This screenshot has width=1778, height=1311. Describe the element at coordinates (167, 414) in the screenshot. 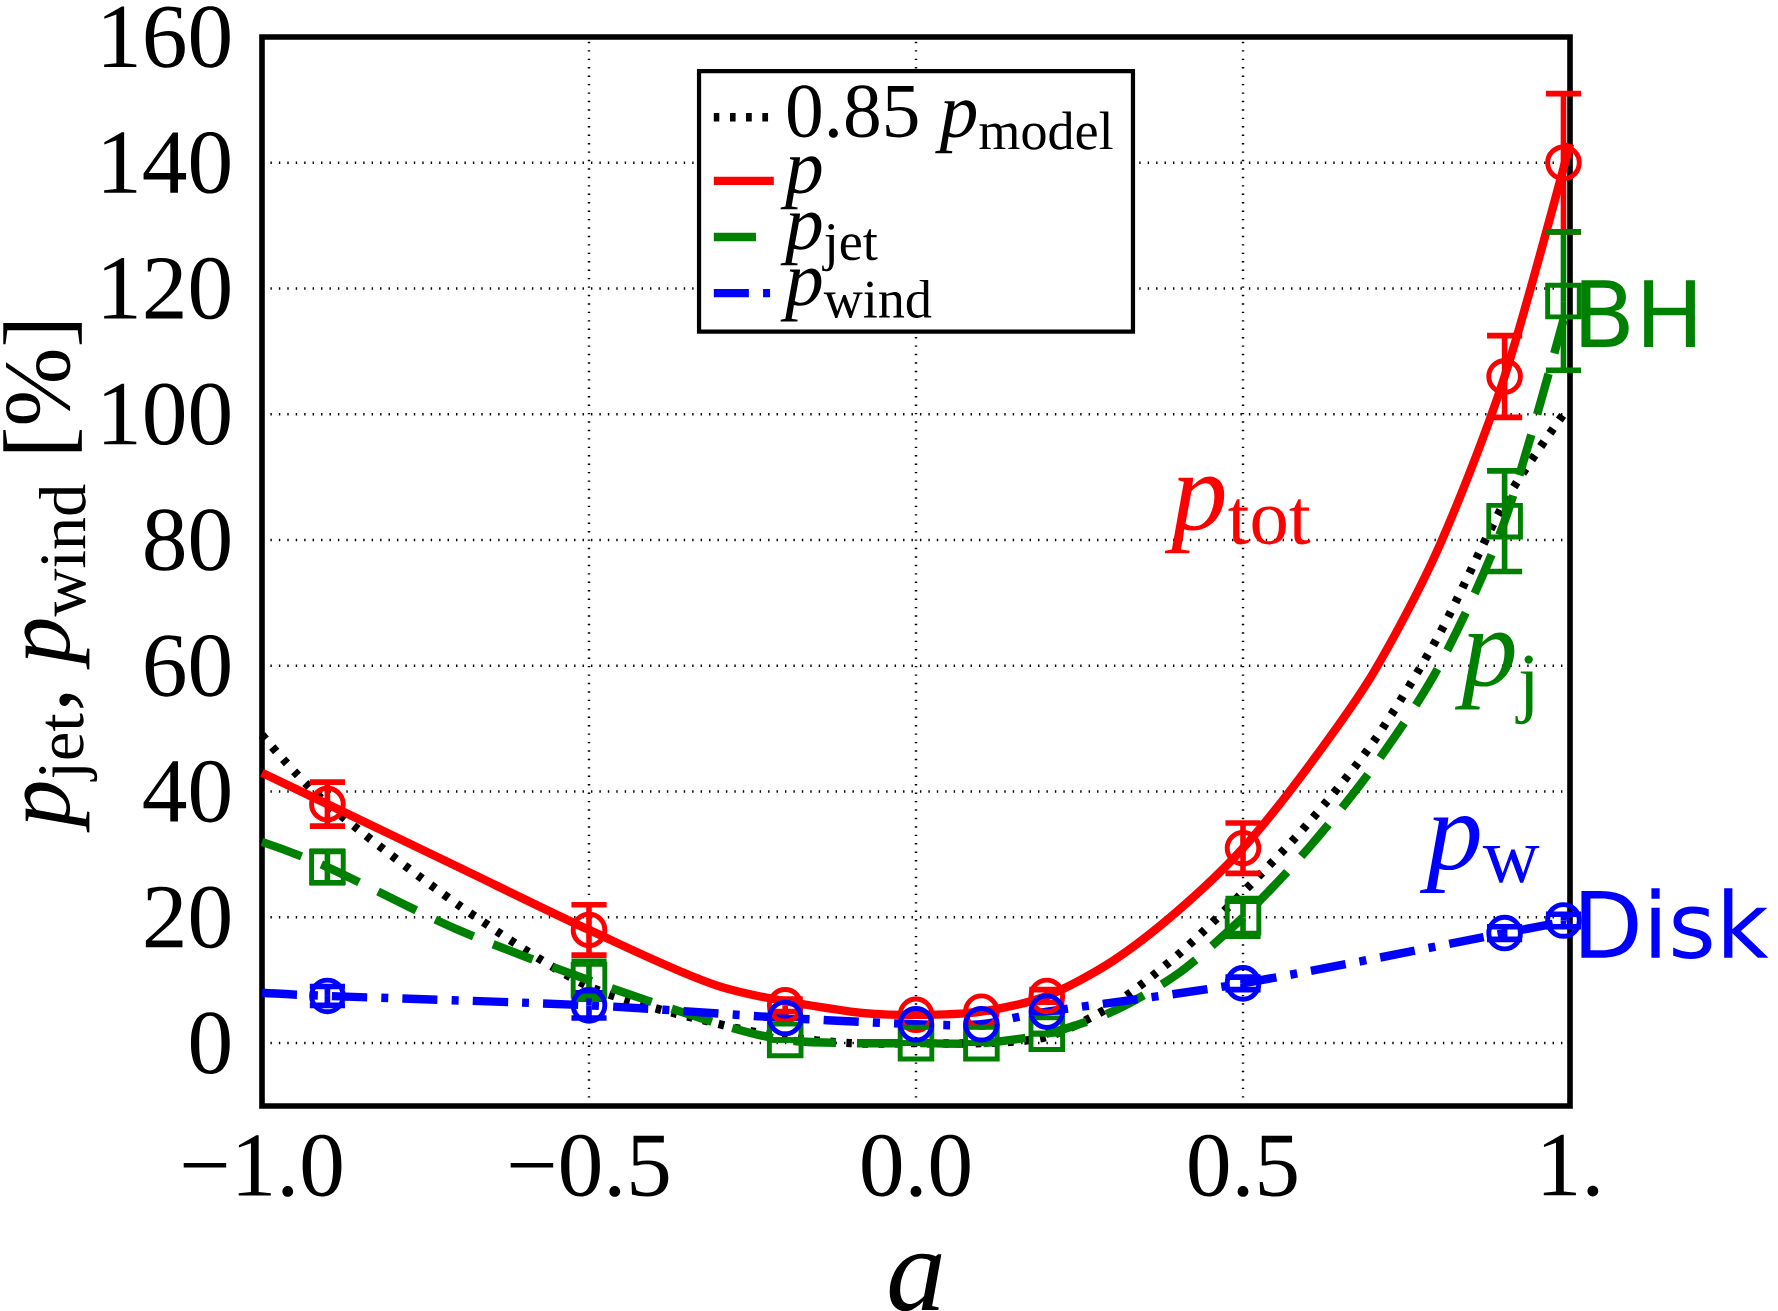

I see `y-tick-label: 100` at that location.